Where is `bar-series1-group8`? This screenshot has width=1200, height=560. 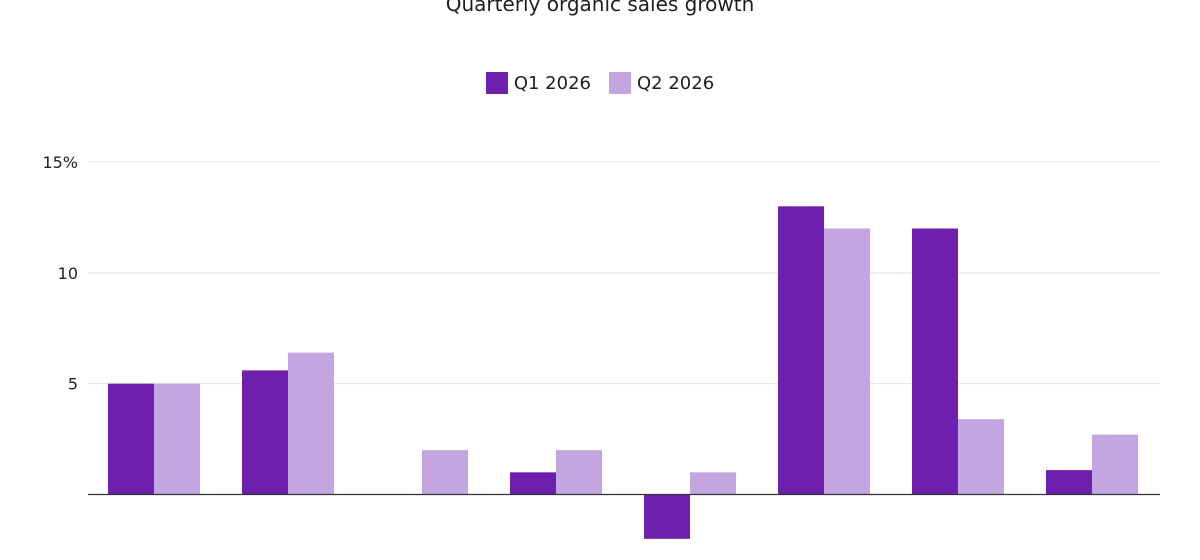 bar-series1-group8 is located at coordinates (1069, 482).